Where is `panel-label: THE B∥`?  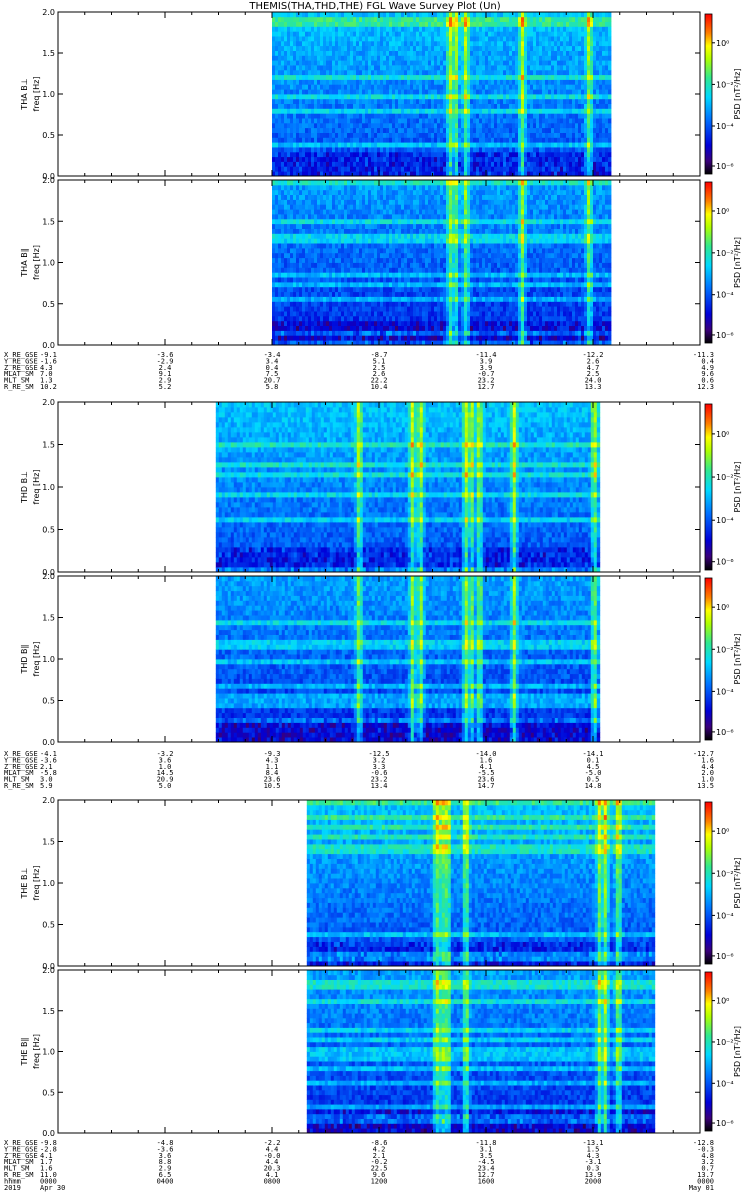 panel-label: THE B∥ is located at coordinates (24, 1052).